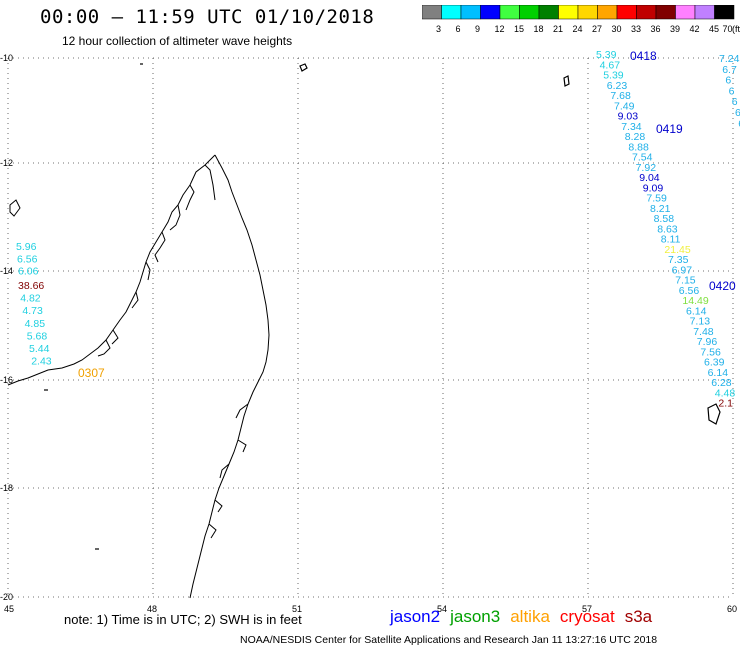 The image size is (740, 650). I want to click on swh-value: 9.04, so click(649, 178).